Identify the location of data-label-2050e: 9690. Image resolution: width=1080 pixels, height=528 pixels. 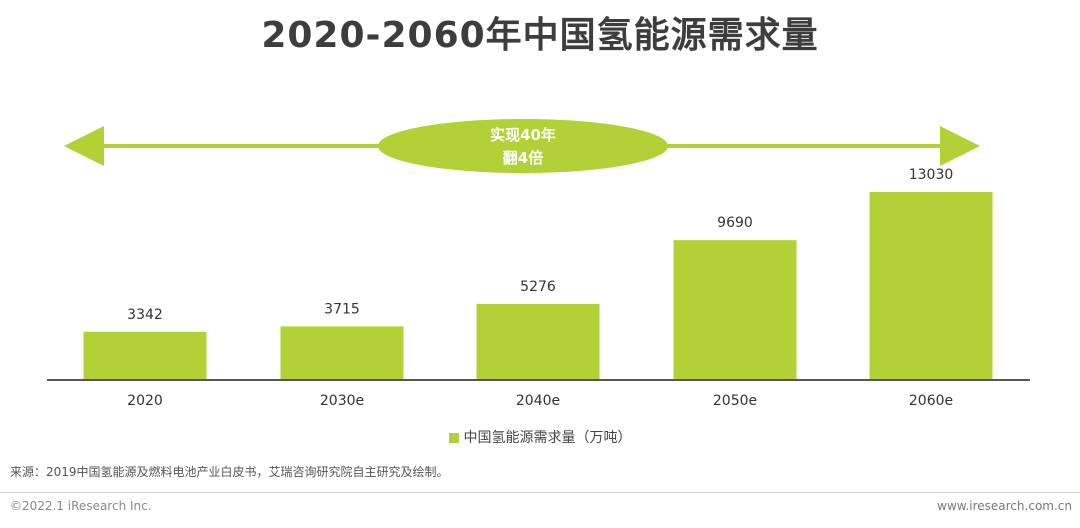
(735, 223).